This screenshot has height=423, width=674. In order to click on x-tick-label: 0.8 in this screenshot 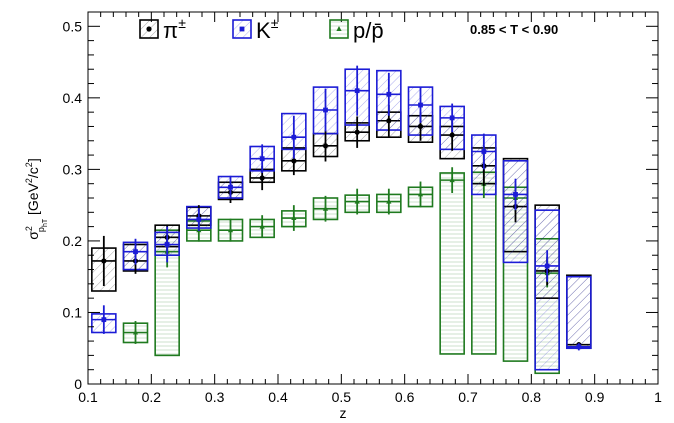, I will do `click(532, 397)`.